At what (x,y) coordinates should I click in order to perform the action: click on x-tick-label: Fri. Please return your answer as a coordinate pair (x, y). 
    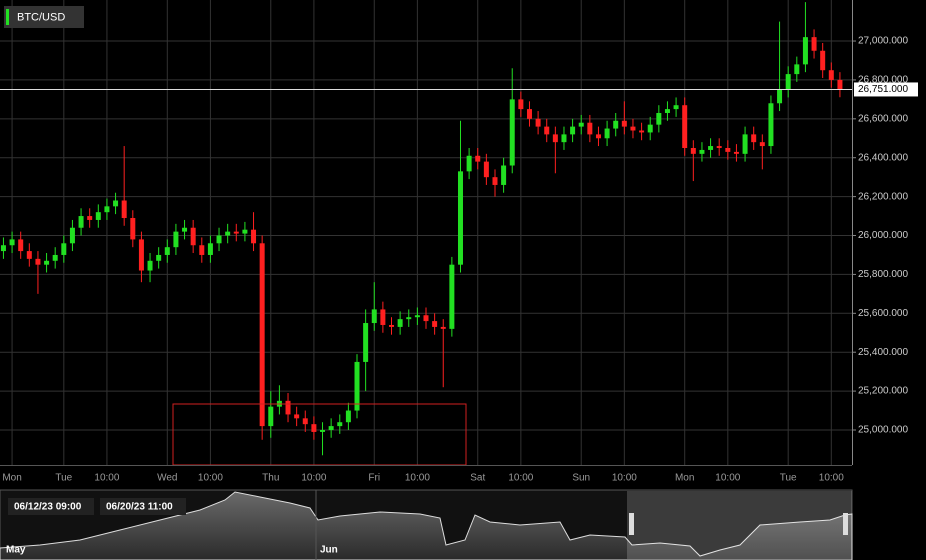
    Looking at the image, I should click on (374, 478).